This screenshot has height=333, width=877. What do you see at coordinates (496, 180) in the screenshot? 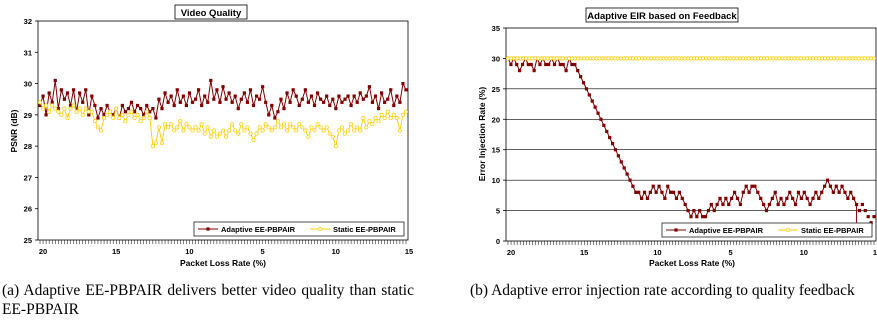
I see `y-tick-label: 10` at bounding box center [496, 180].